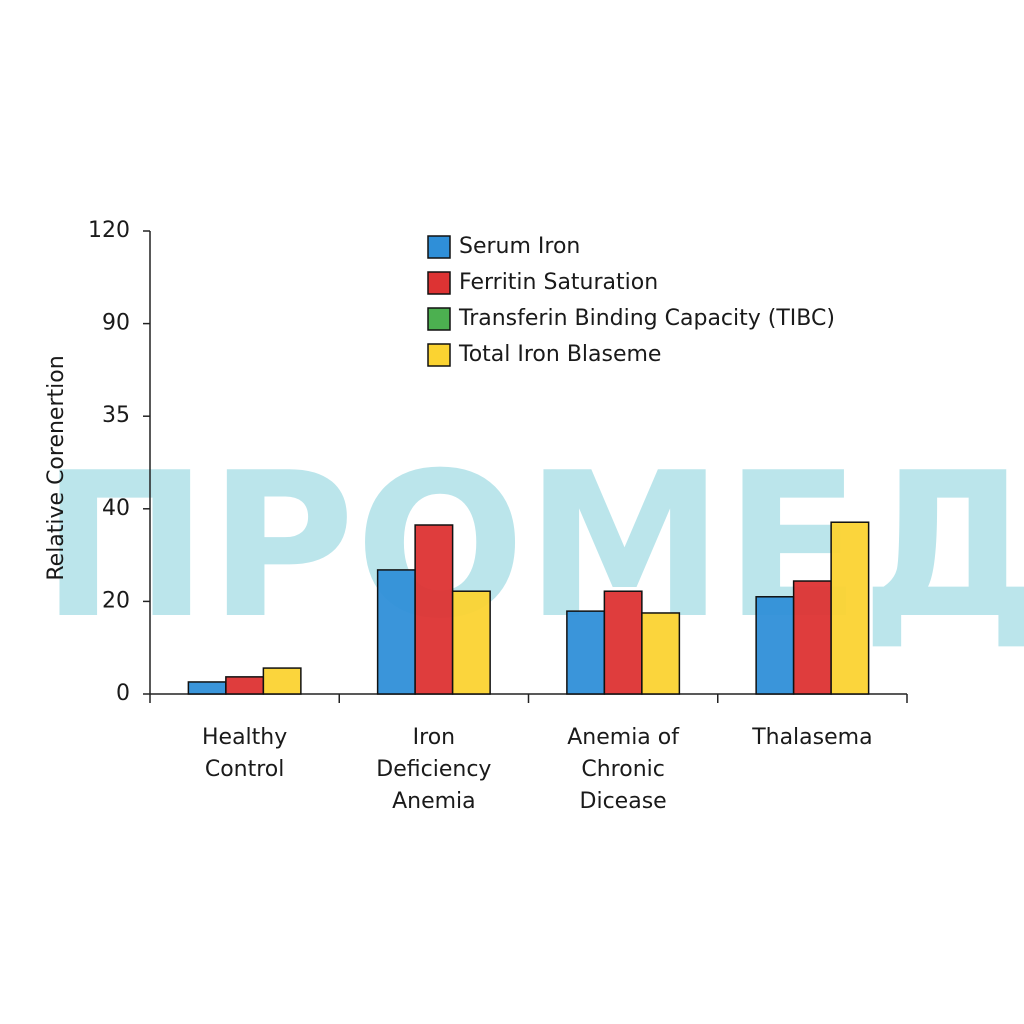 The height and width of the screenshot is (1024, 1024). What do you see at coordinates (123, 693) in the screenshot?
I see `y-tick-label: 0` at bounding box center [123, 693].